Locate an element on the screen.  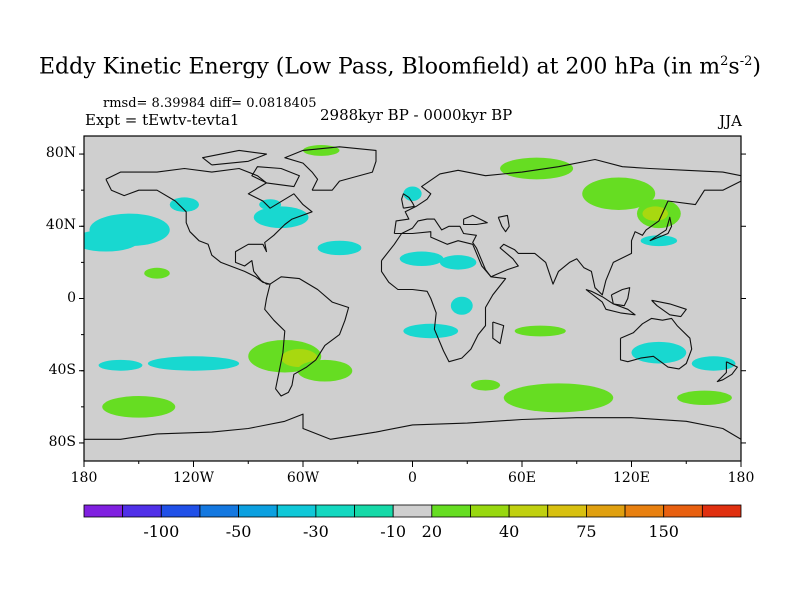
lat-label: 80S is located at coordinates (62, 441).